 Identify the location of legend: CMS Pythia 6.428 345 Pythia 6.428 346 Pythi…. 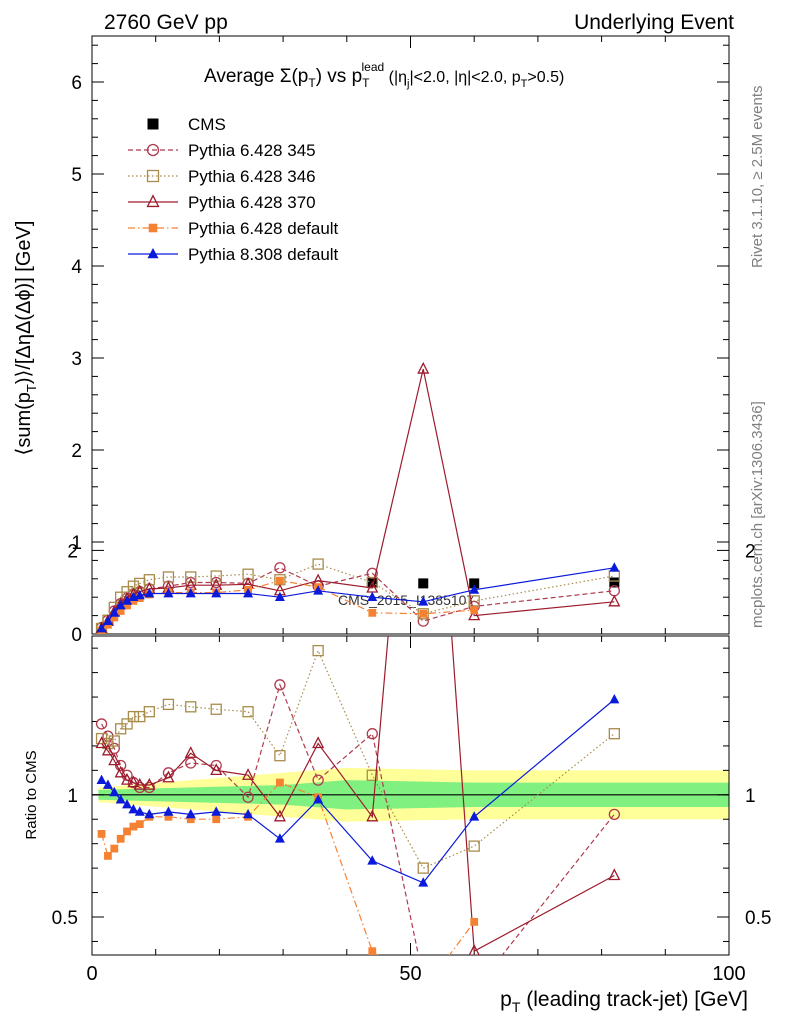
(233, 189).